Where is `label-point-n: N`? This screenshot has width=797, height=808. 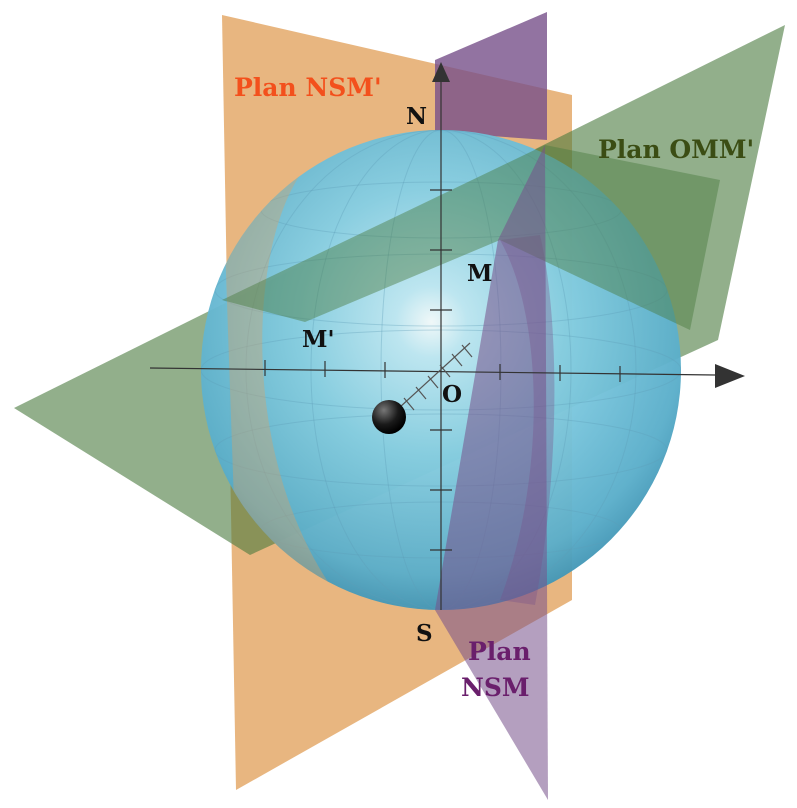
label-point-n: N is located at coordinates (416, 116).